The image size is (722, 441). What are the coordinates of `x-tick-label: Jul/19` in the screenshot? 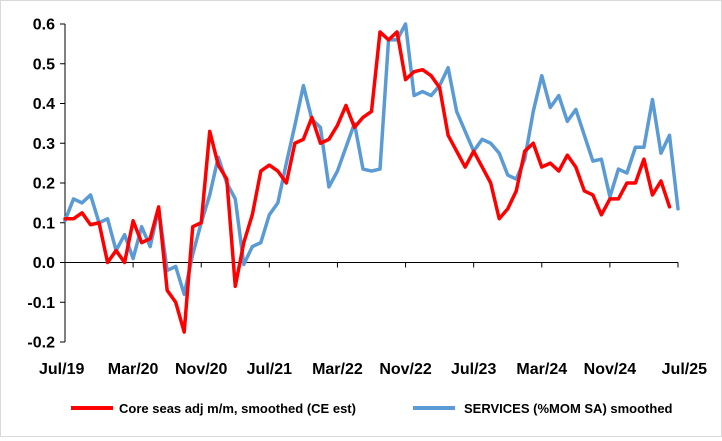 It's located at (61, 369).